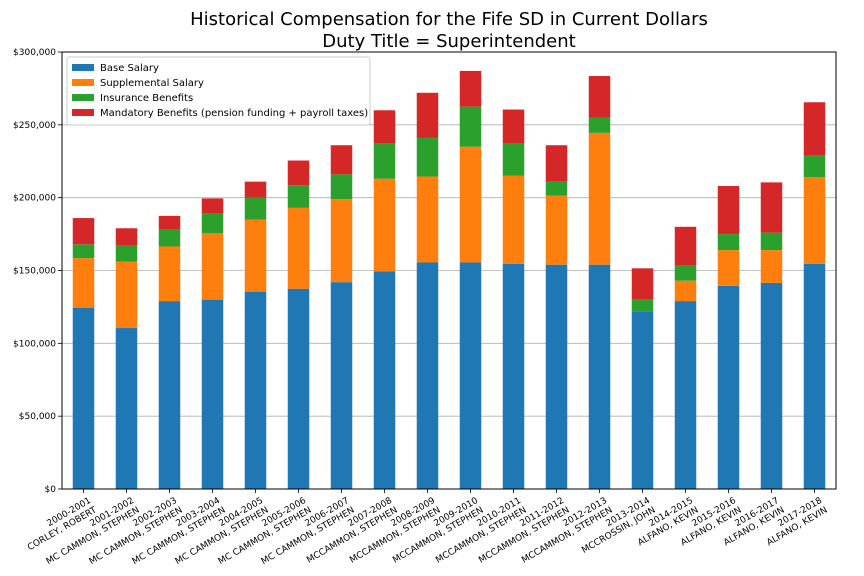 The height and width of the screenshot is (576, 864). What do you see at coordinates (152, 83) in the screenshot?
I see `legend-label: Supplemental Salary` at bounding box center [152, 83].